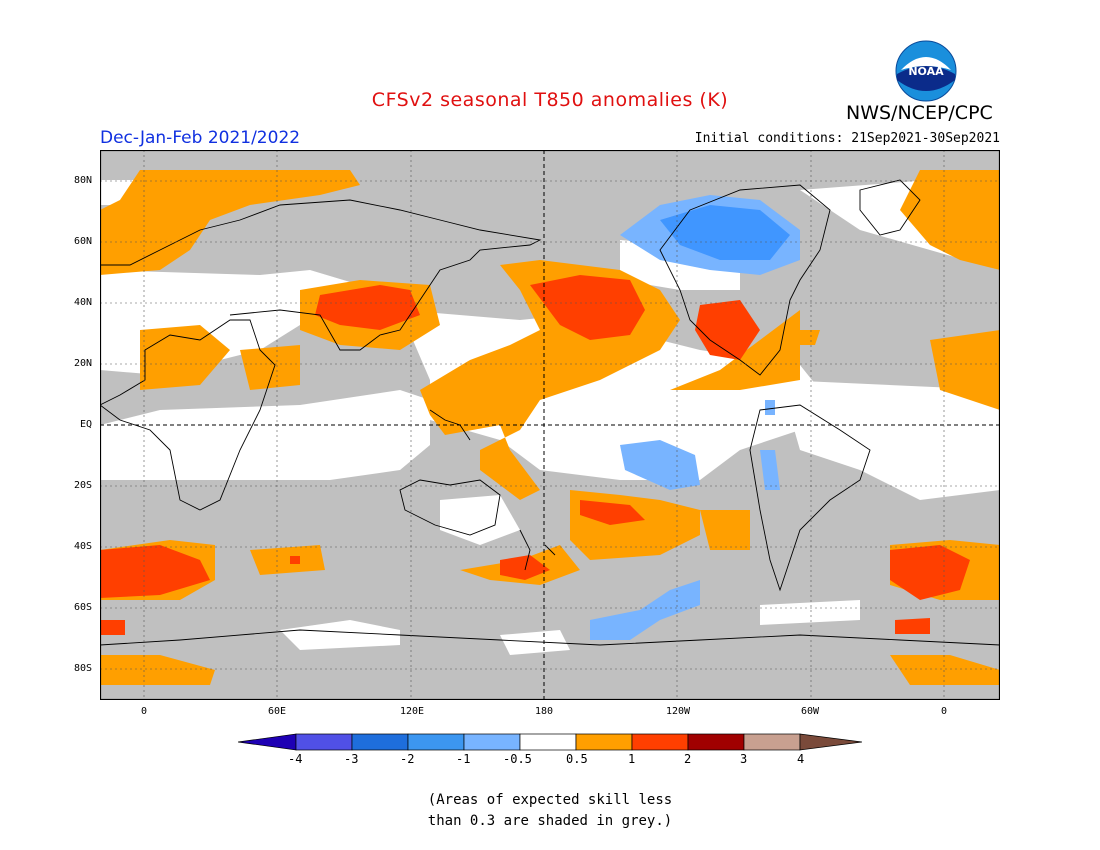 This screenshot has width=1100, height=850. What do you see at coordinates (550, 100) in the screenshot?
I see `chart-title: CFSv2 seasonal T850 anomalies (K)` at bounding box center [550, 100].